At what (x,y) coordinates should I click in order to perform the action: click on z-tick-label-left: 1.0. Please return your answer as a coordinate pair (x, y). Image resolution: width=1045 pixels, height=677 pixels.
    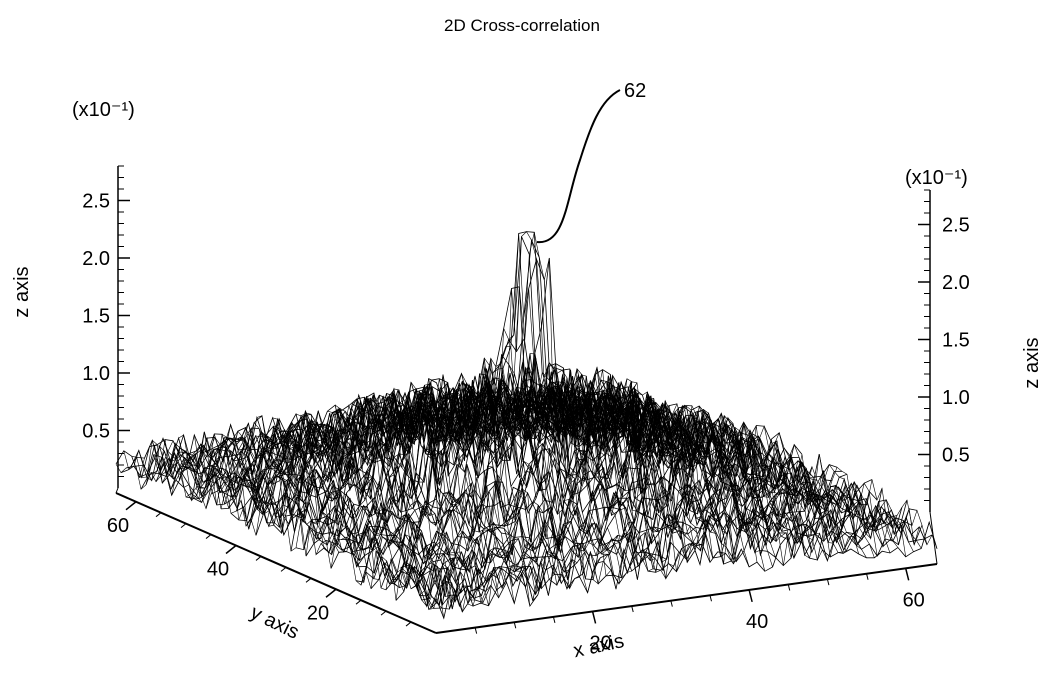
    Looking at the image, I should click on (96, 374).